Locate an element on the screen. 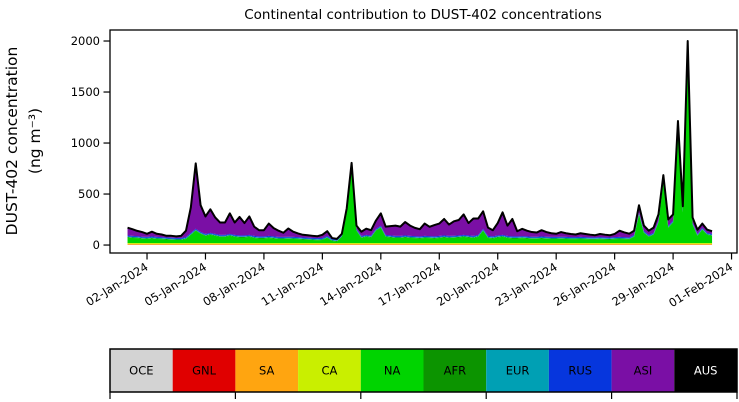 This screenshot has height=402, width=739. legend-label-EUR: EUR is located at coordinates (518, 371).